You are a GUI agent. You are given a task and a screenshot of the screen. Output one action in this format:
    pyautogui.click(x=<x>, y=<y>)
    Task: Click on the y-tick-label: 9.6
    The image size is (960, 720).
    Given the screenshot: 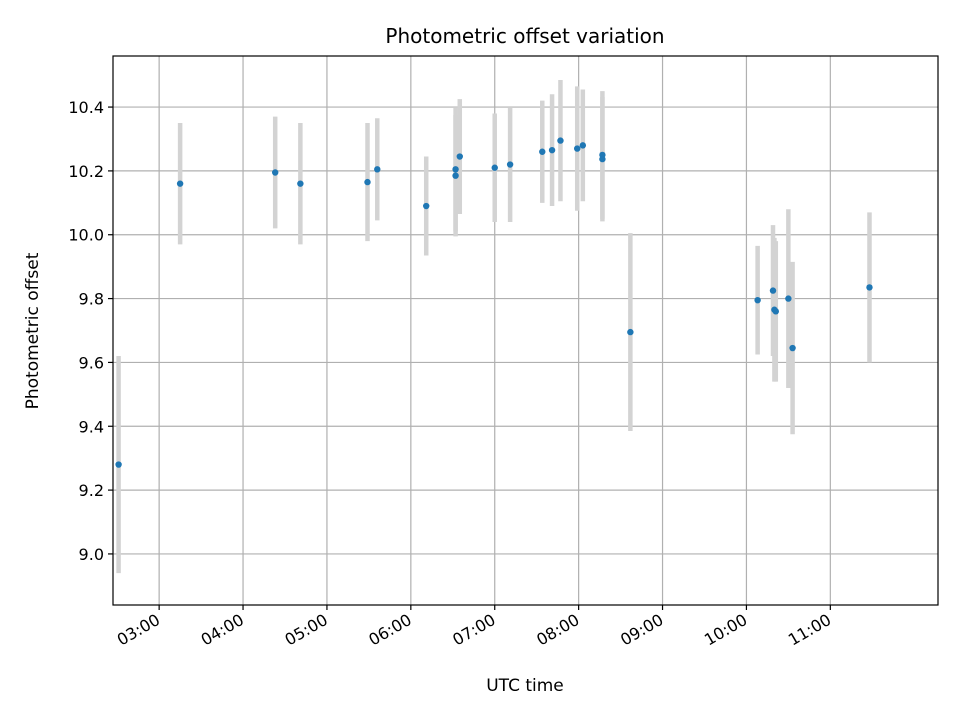 What is the action you would take?
    pyautogui.click(x=91, y=362)
    